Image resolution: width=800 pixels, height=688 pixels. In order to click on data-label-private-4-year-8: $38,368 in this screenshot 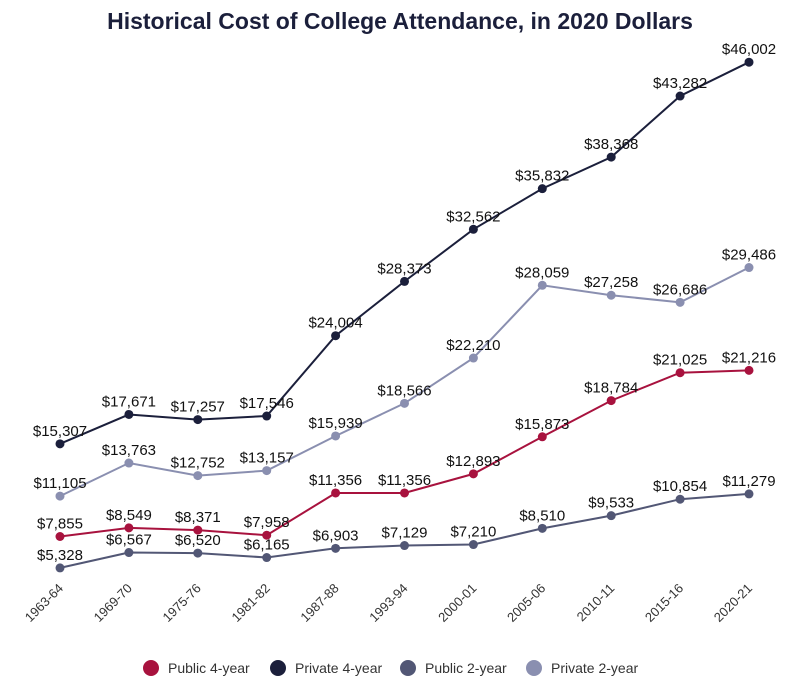, I will do `click(611, 144)`.